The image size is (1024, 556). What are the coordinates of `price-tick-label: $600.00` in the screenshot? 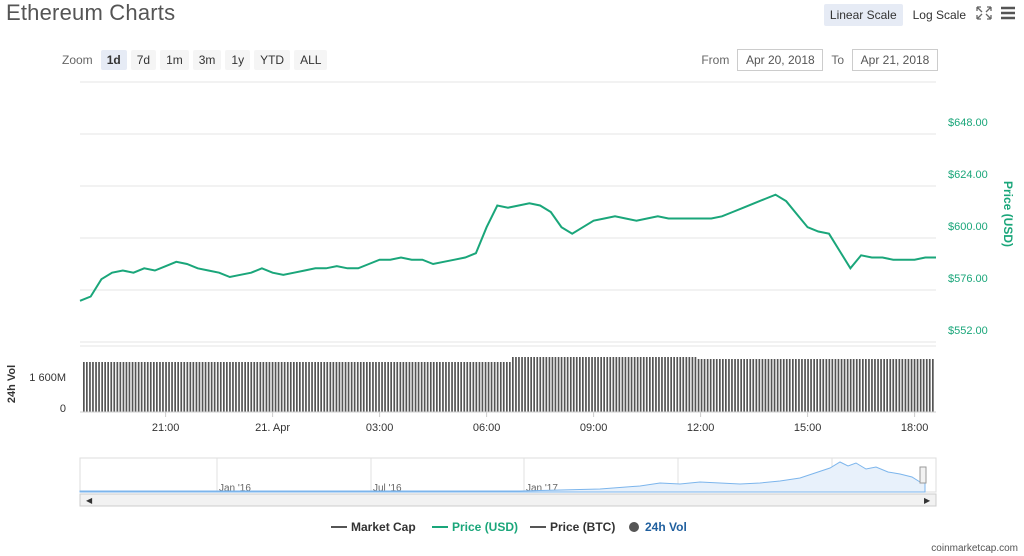 It's located at (968, 227).